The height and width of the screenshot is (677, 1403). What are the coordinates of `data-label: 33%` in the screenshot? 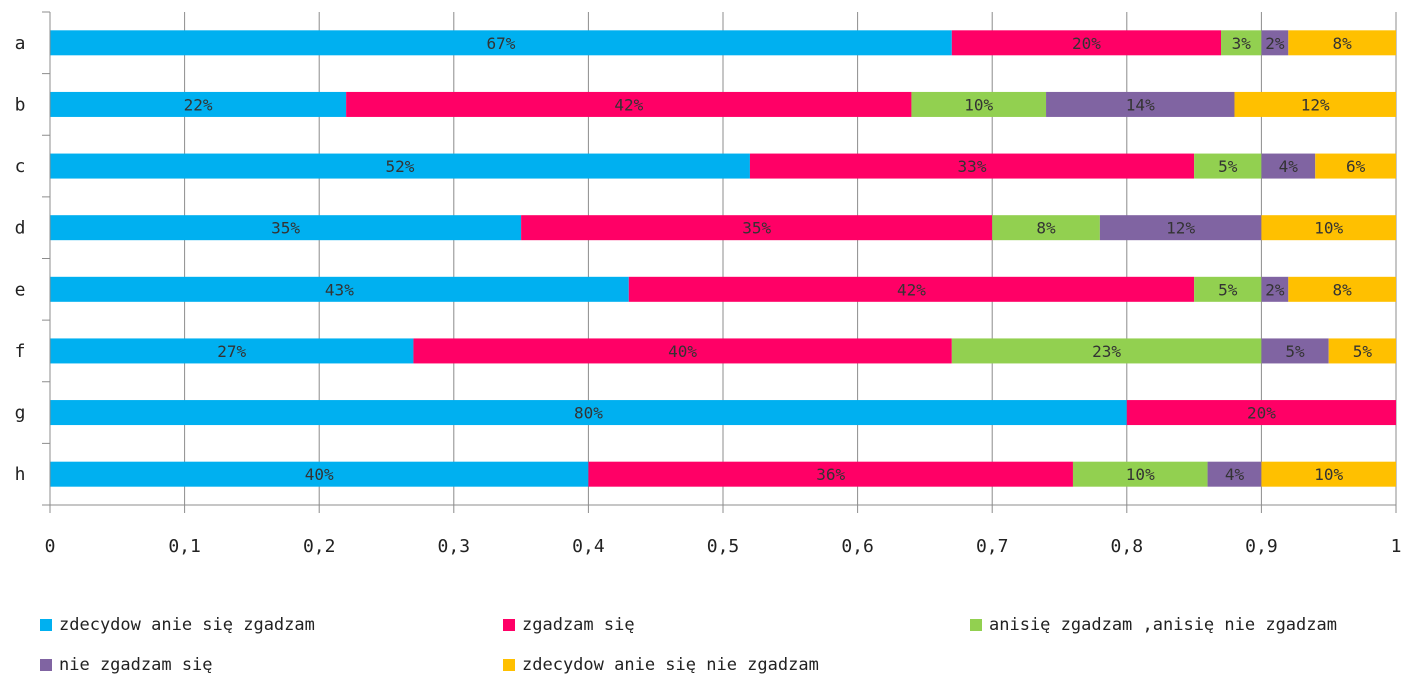 It's located at (972, 166).